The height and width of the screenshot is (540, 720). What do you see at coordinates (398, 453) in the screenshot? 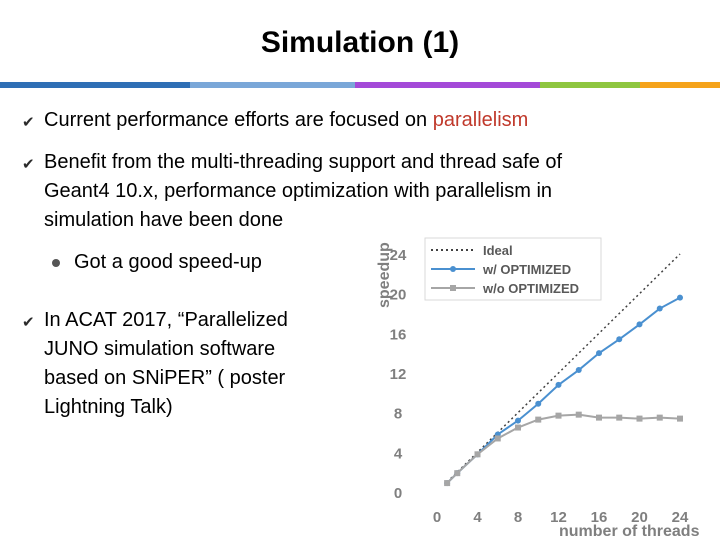
I see `y-tick-label: 4` at bounding box center [398, 453].